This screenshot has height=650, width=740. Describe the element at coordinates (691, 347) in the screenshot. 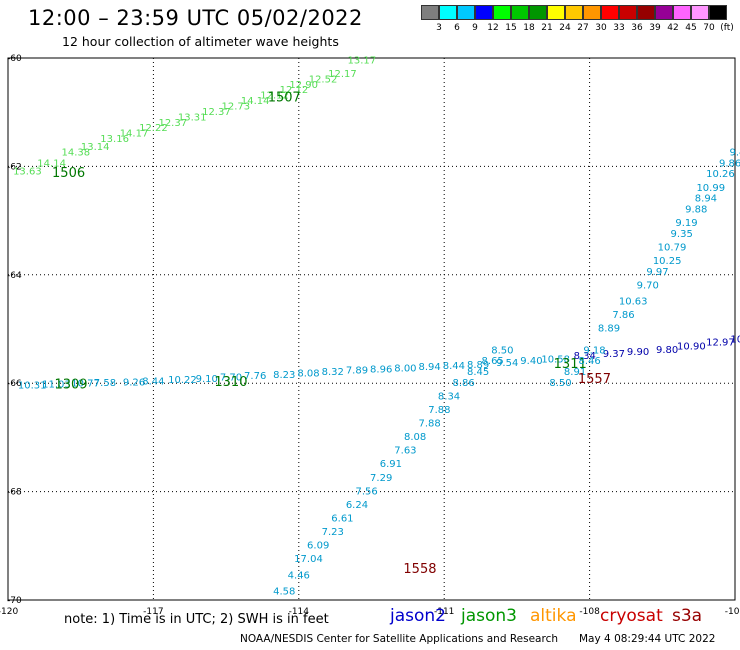

I see `swh-value-label: 10.90` at that location.